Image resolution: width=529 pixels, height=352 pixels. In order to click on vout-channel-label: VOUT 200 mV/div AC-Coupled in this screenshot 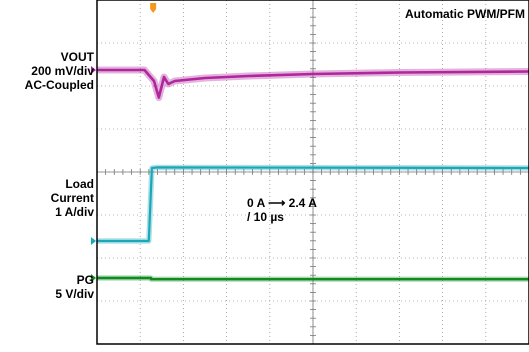, I will do `click(59, 71)`.